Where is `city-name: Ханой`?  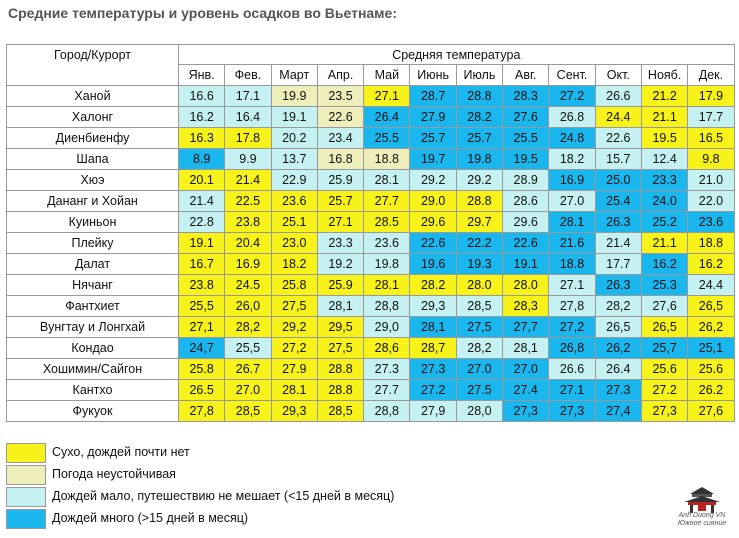
city-name: Ханой is located at coordinates (92, 96).